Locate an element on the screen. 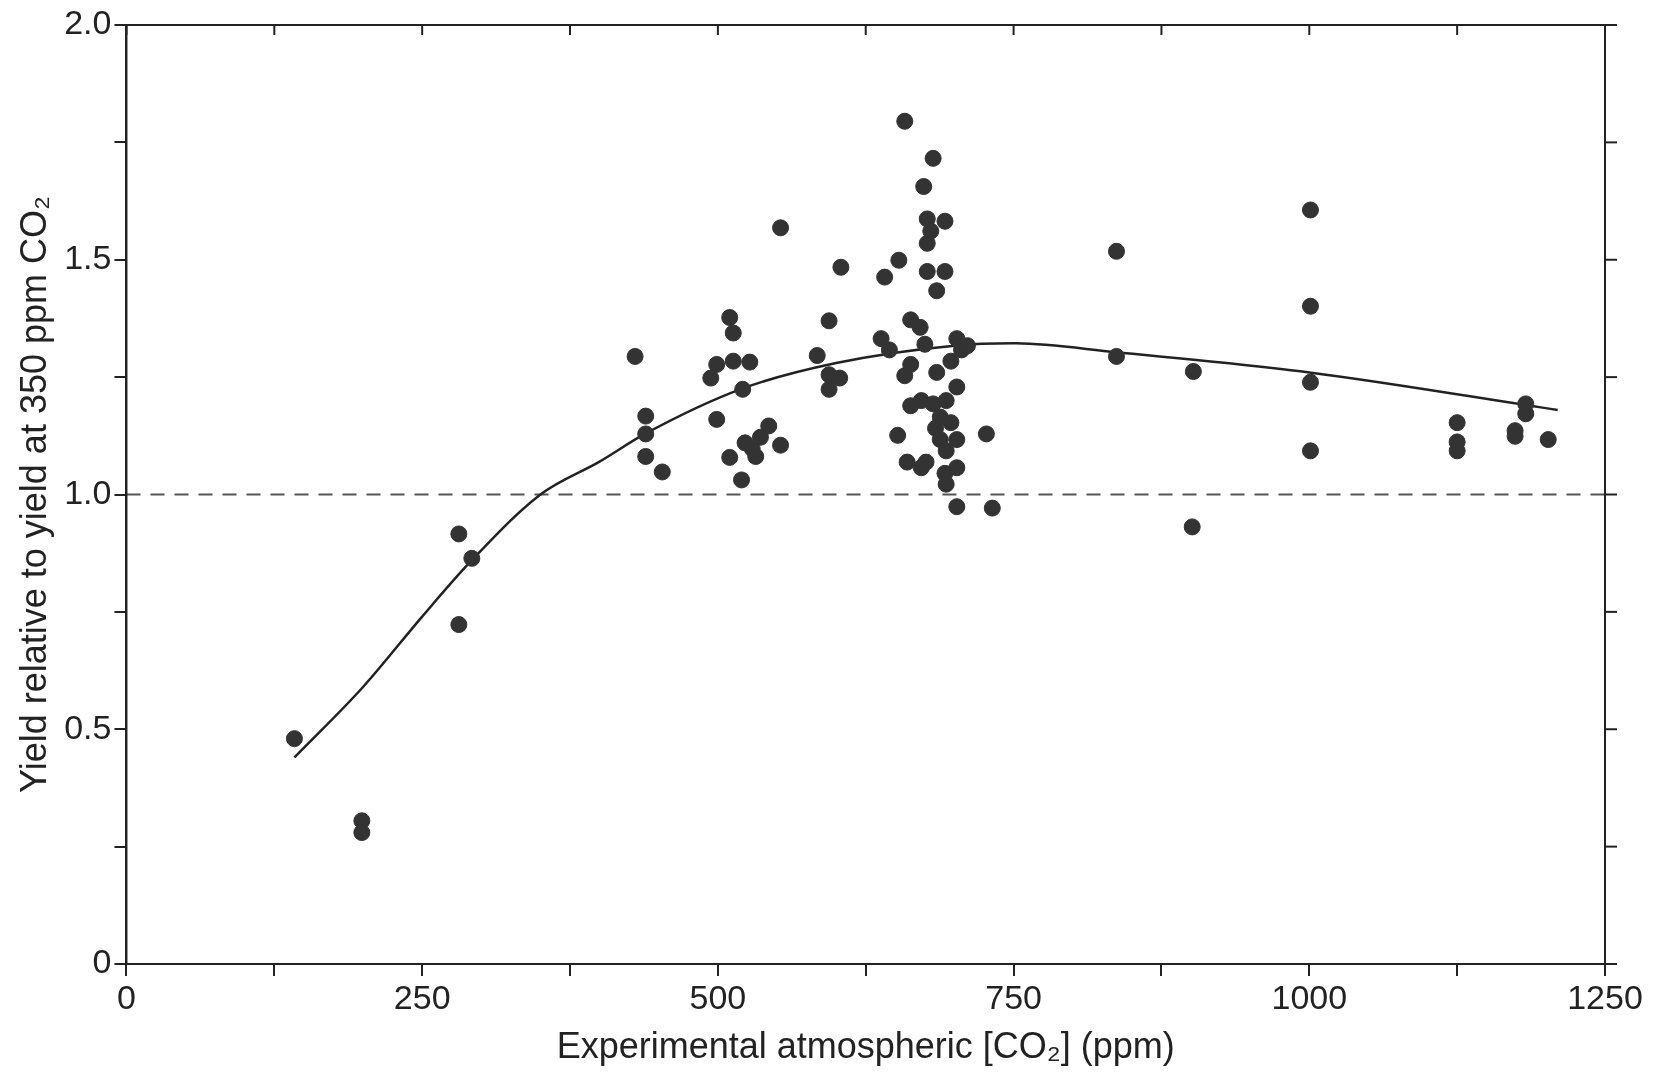  y-tick-label: 1.0 is located at coordinates (88, 491).